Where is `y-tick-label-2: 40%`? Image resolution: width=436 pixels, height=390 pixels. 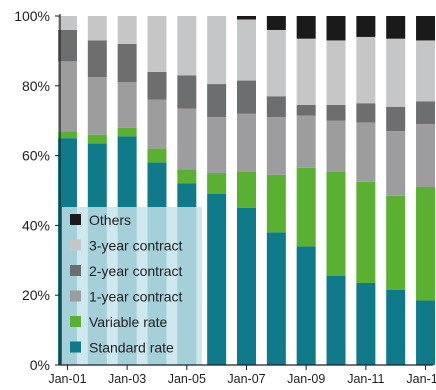
y-tick-label-2: 40% is located at coordinates (36, 225).